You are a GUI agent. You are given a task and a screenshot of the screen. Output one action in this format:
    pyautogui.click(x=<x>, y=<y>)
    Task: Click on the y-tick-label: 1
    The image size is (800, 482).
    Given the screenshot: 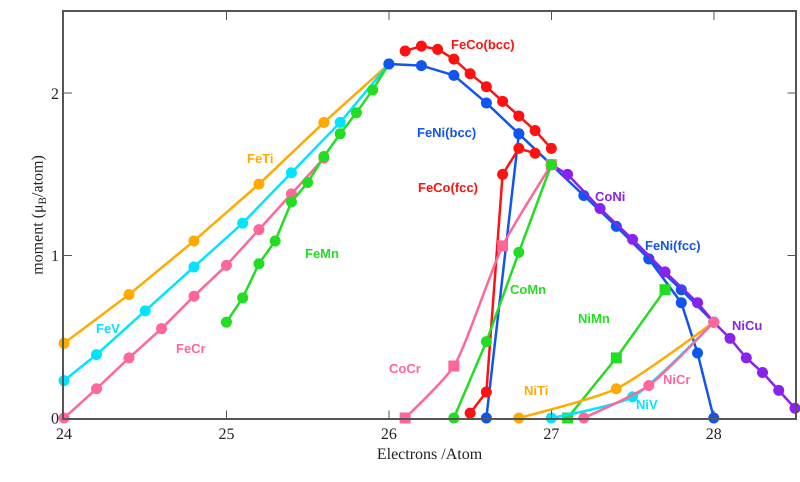 What is the action you would take?
    pyautogui.click(x=55, y=257)
    